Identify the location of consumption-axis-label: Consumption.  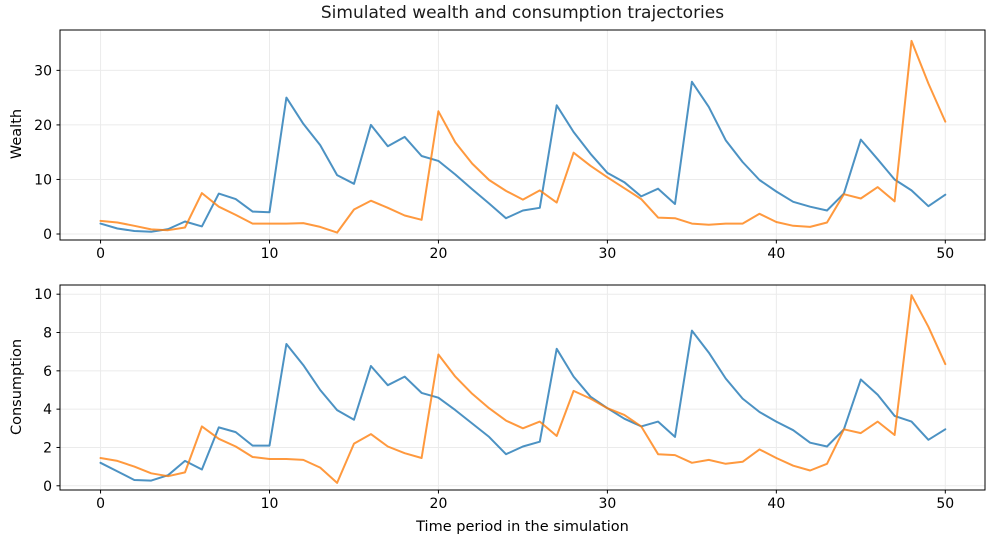
(17, 387).